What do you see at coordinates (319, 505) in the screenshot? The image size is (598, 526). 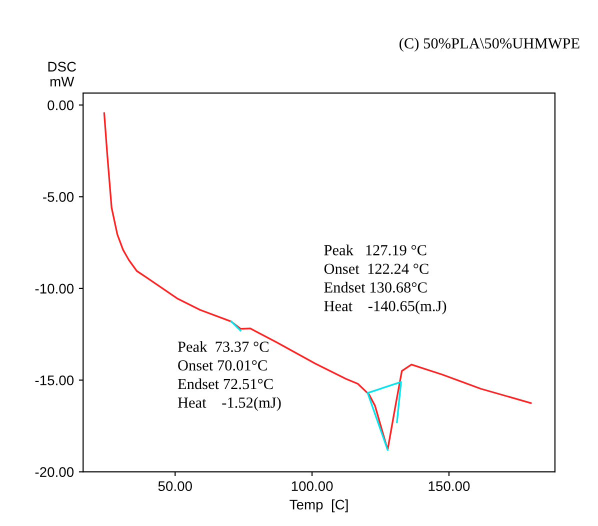 I see `x-axis-title: Temp [C]` at bounding box center [319, 505].